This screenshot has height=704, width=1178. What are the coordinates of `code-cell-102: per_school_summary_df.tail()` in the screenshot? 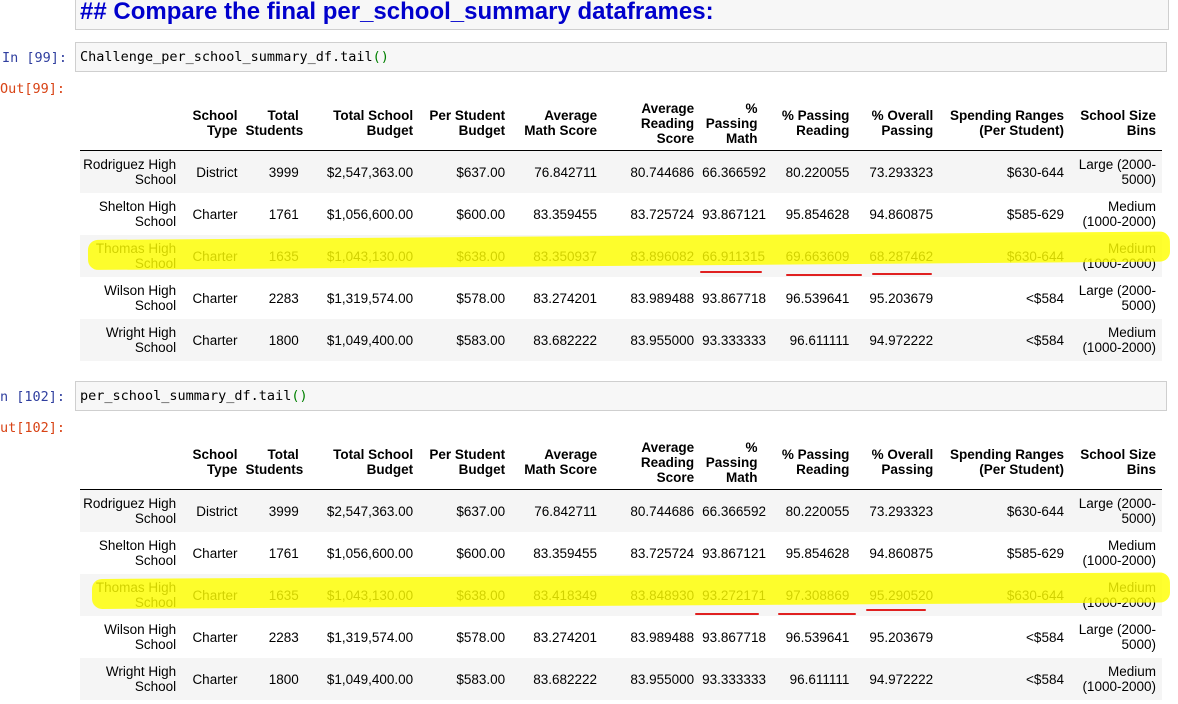 It's located at (621, 396).